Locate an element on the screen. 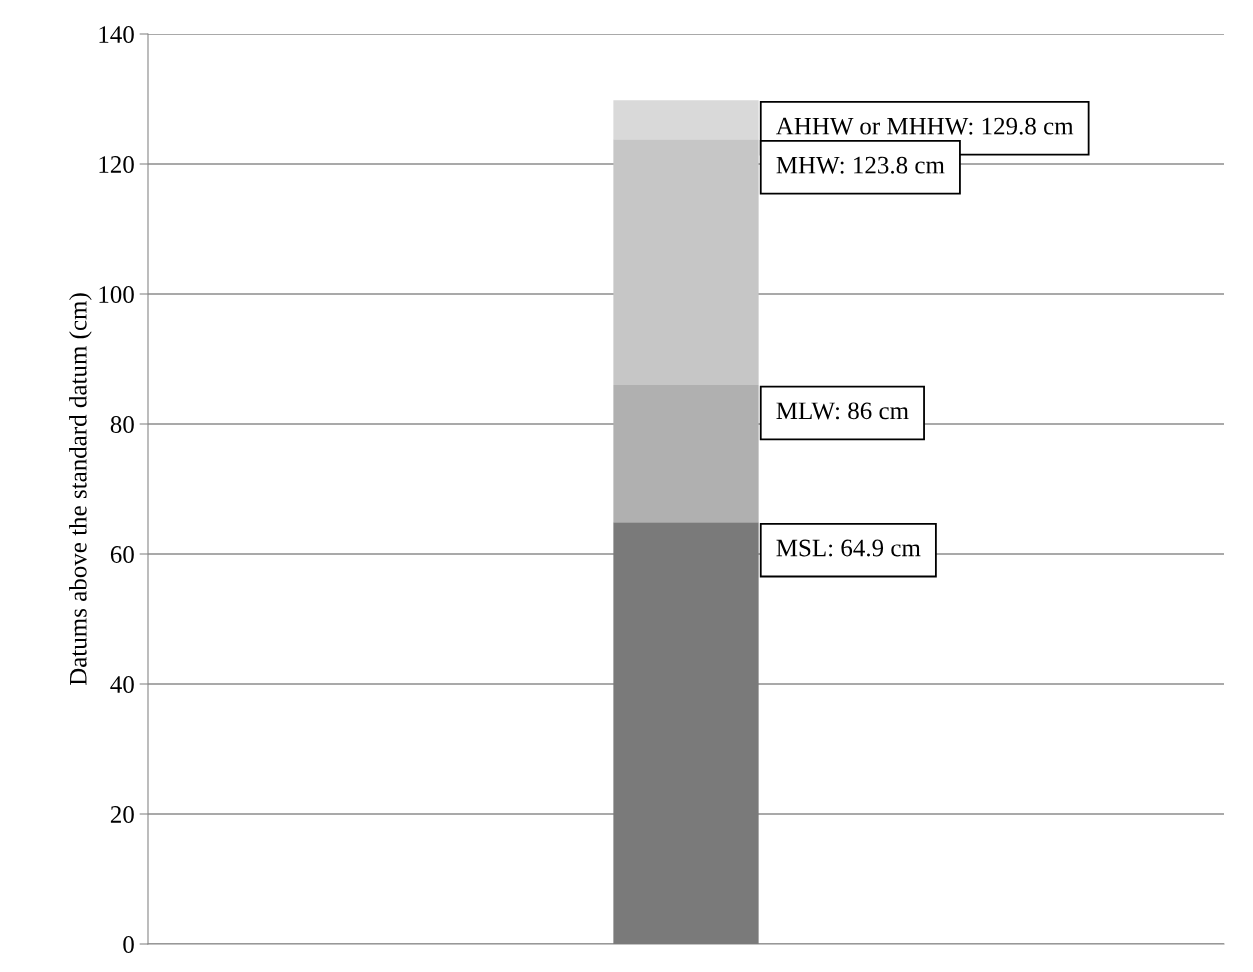  y-tick-label: 0 is located at coordinates (128, 944).